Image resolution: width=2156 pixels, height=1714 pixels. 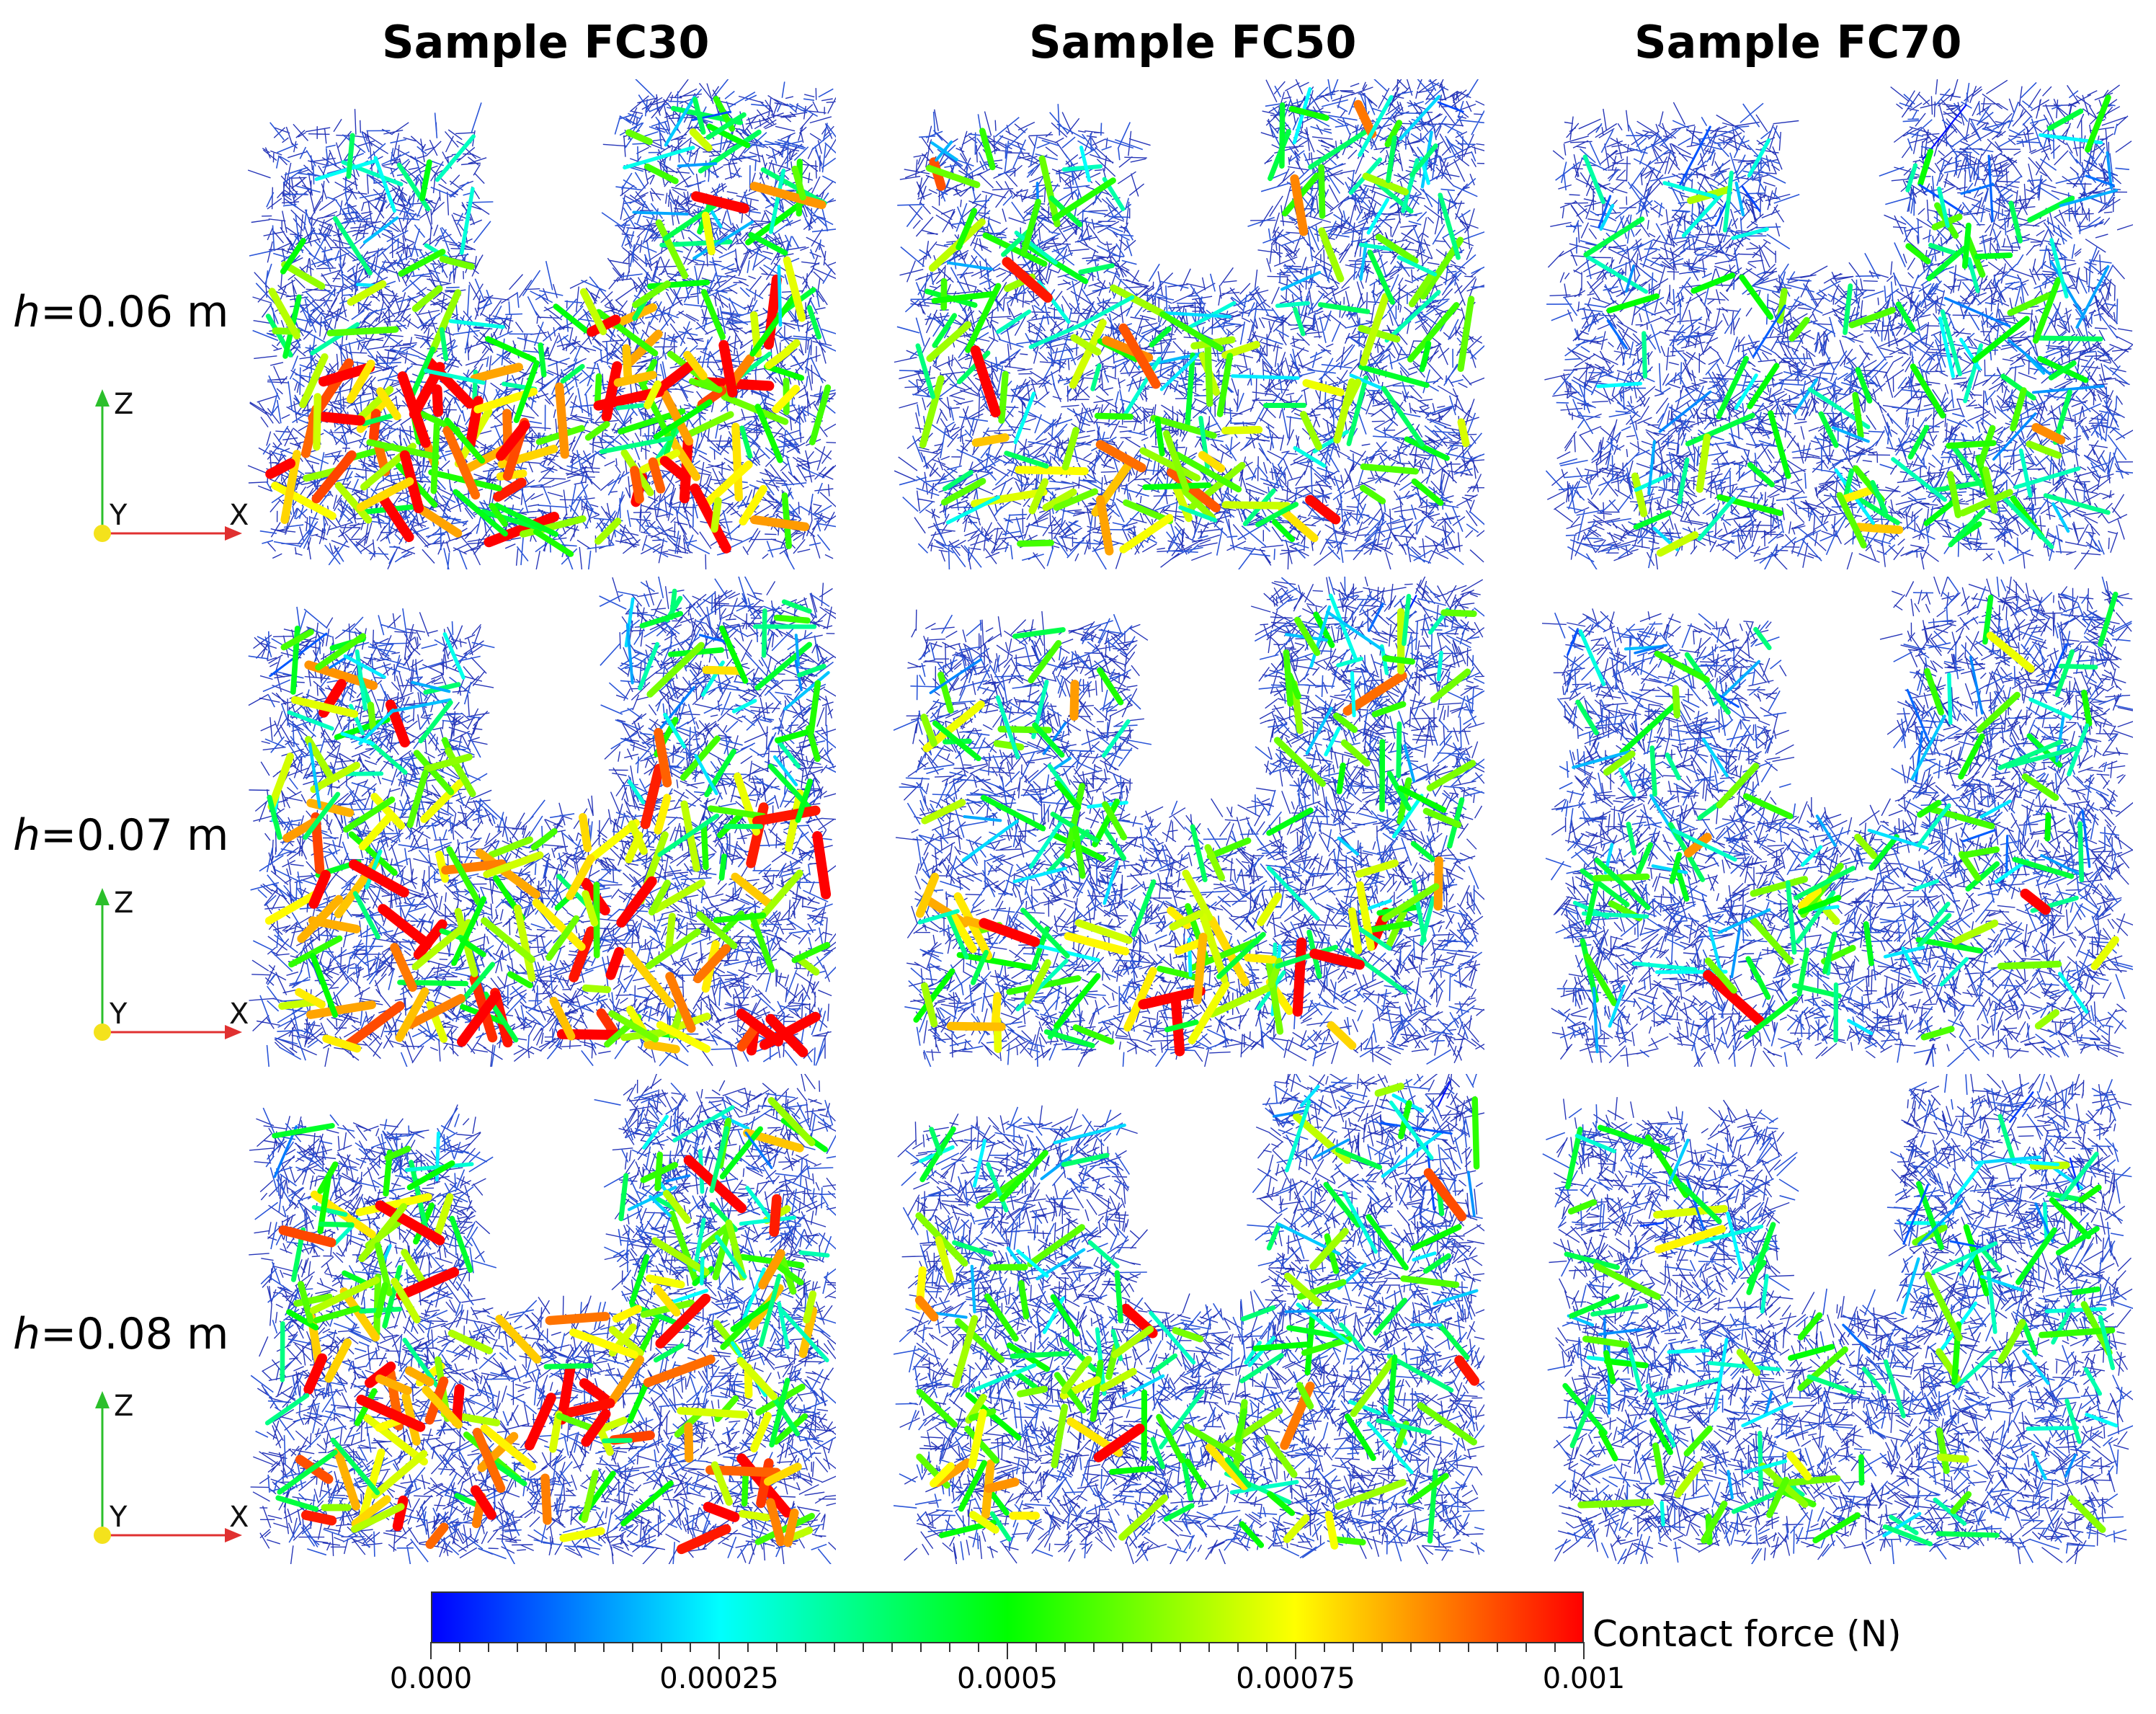 What do you see at coordinates (540, 1319) in the screenshot?
I see `force-network-panel-fc30-h008` at bounding box center [540, 1319].